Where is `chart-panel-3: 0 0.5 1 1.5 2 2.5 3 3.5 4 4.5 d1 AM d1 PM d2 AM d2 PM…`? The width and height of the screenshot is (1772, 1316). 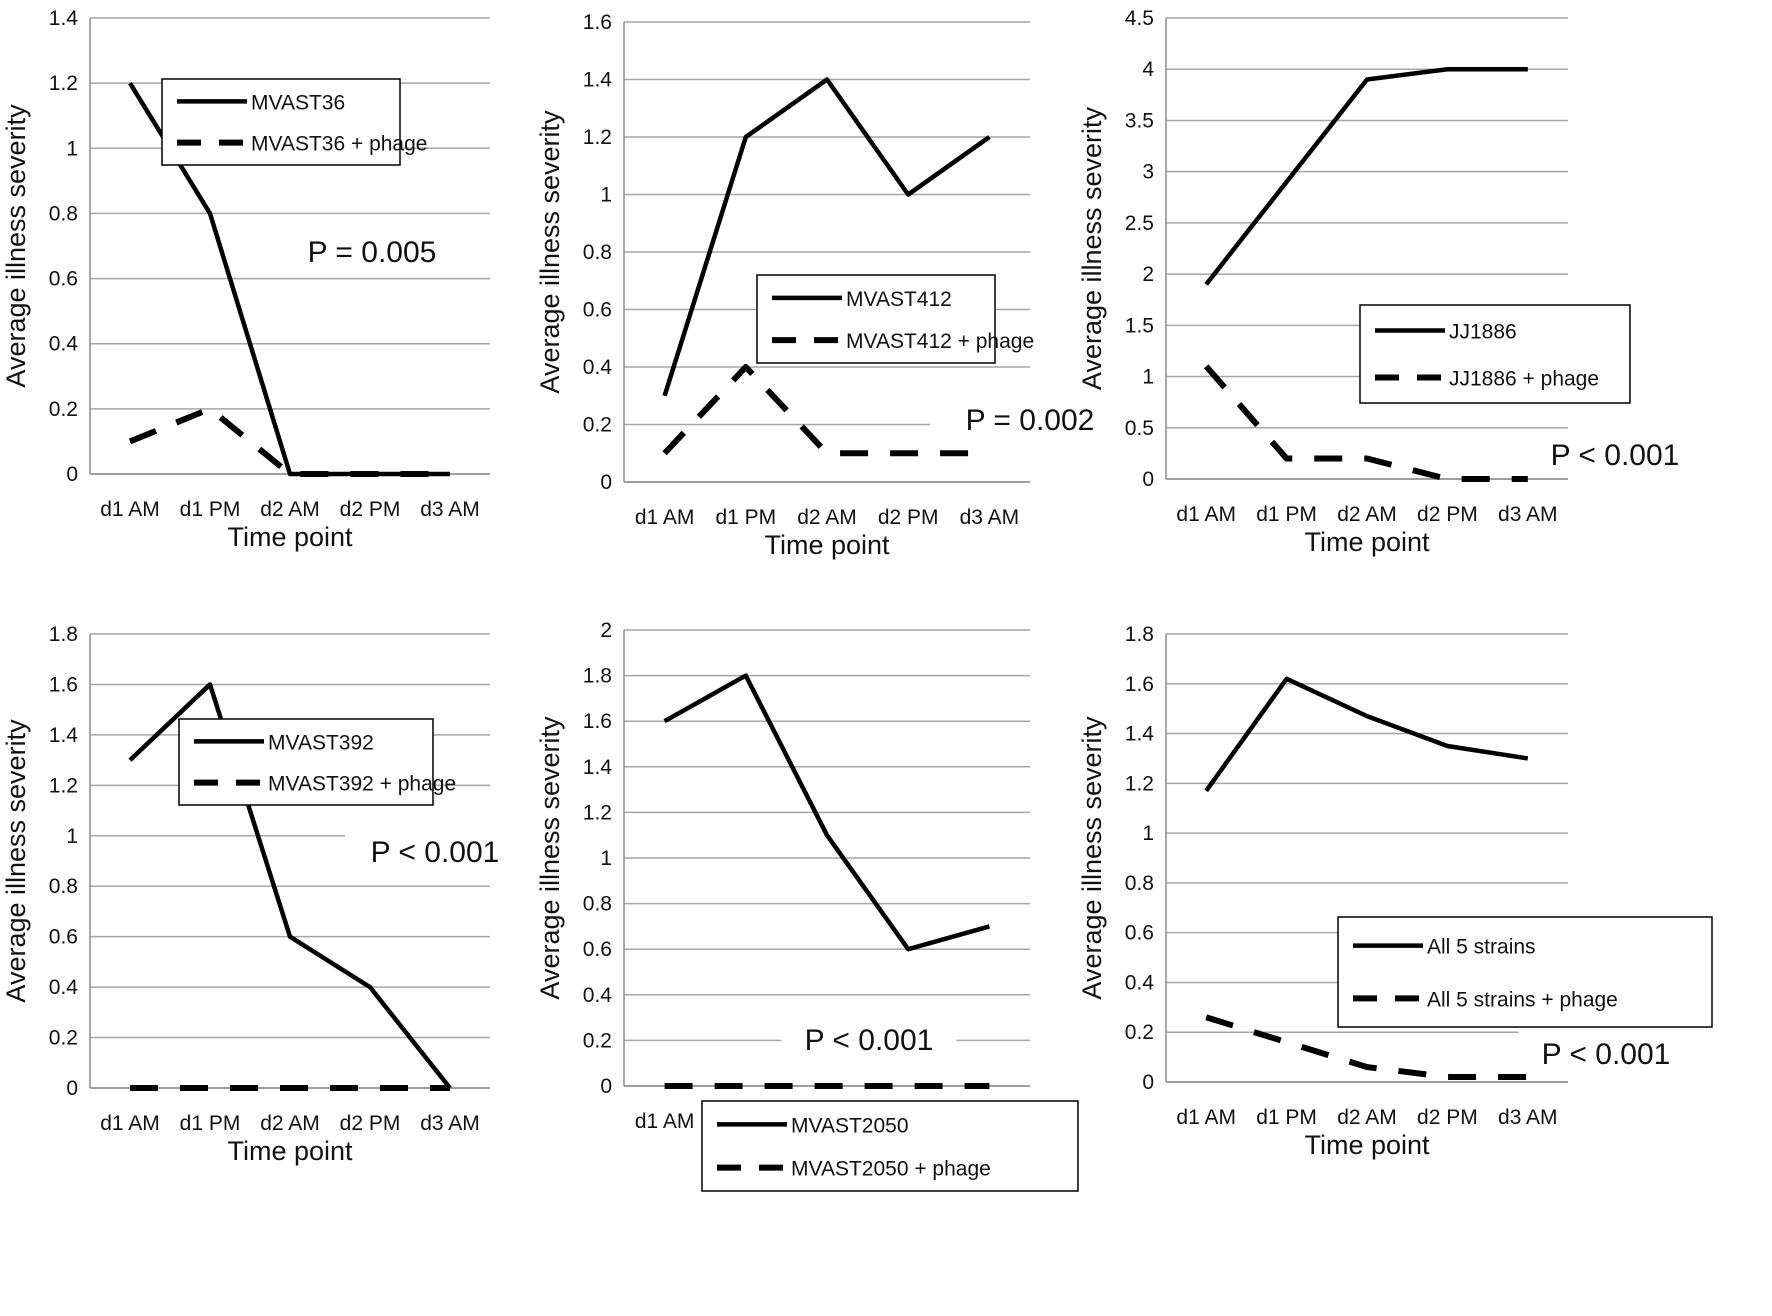
chart-panel-3: 0 0.5 1 1.5 2 2.5 3 3.5 4 4.5 d1 AM d1 PM d2 AM d2 PM… is located at coordinates (1393, 282).